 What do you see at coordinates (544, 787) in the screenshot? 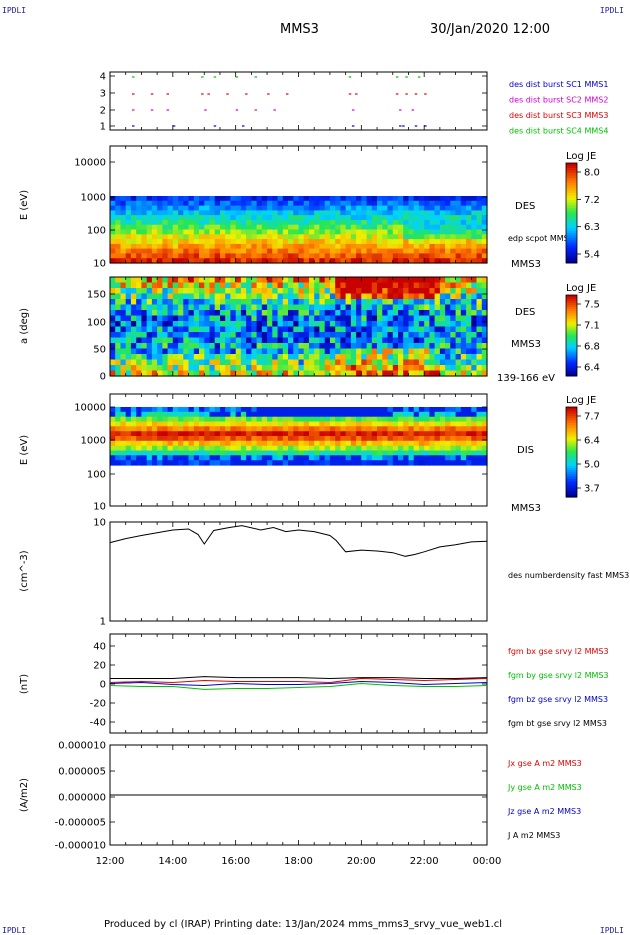
I see `series-label: Jy gse A m2 MMS3` at bounding box center [544, 787].